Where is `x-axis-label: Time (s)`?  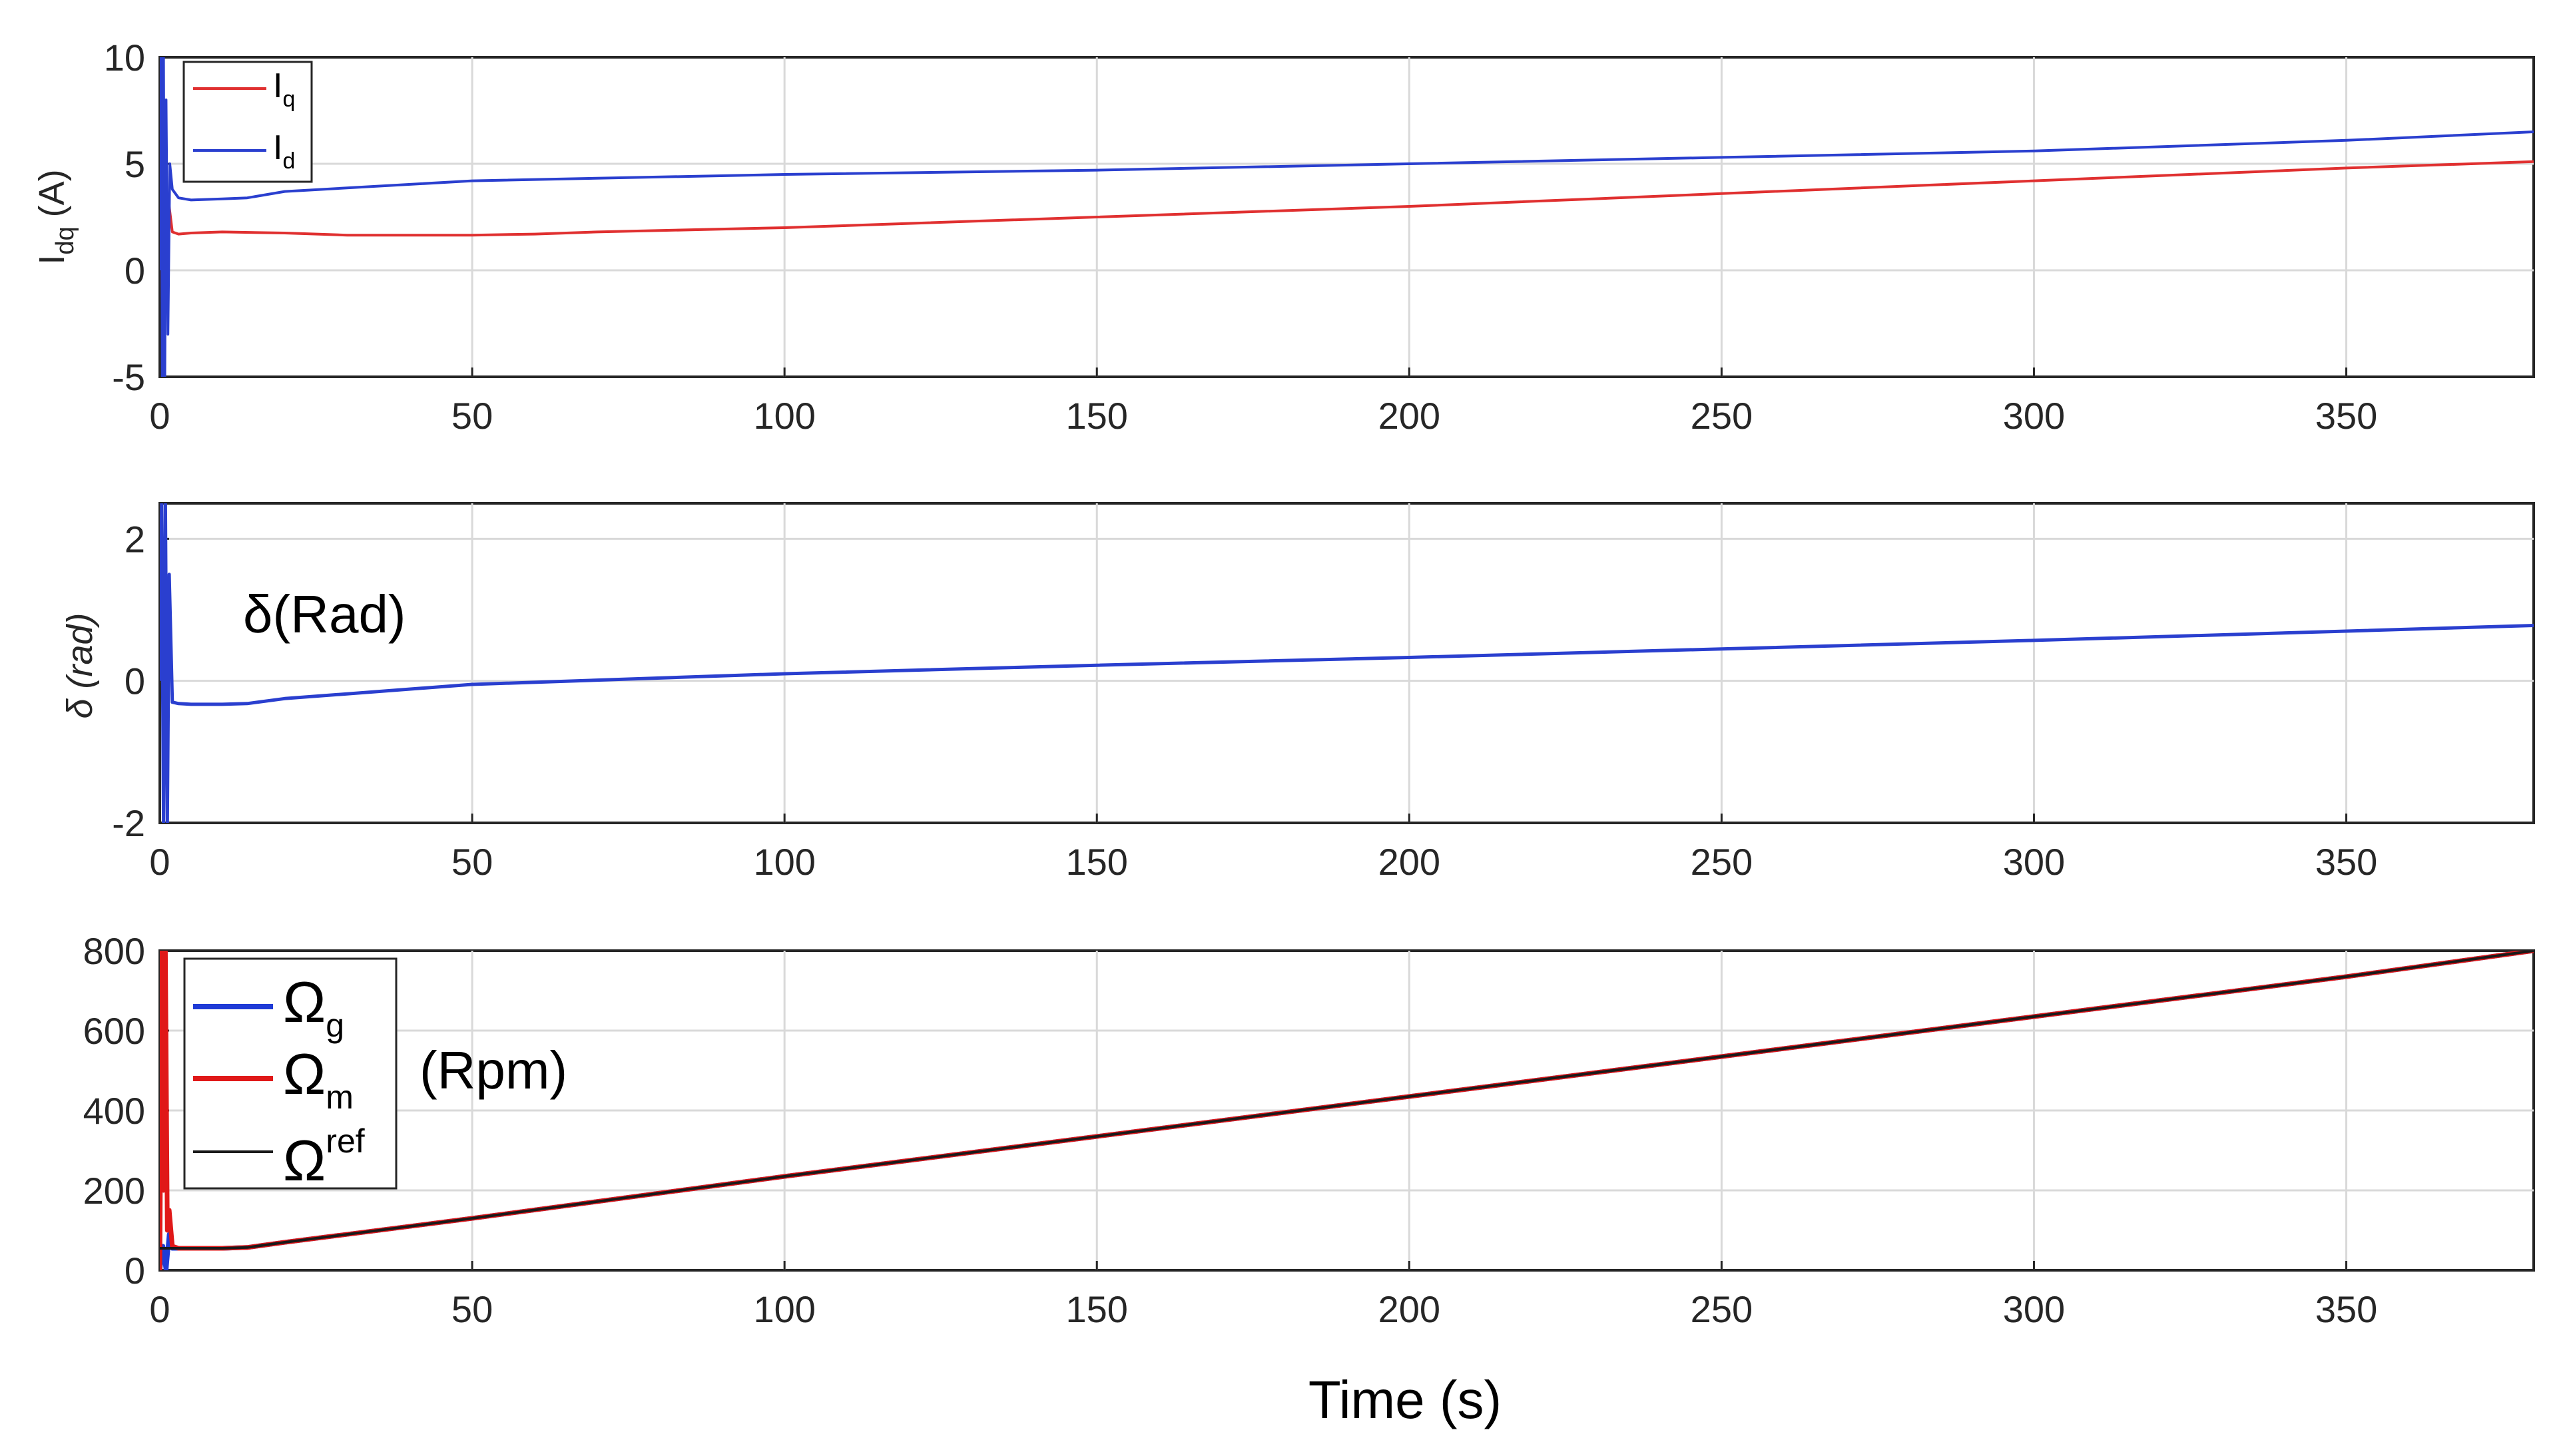
x-axis-label: Time (s) is located at coordinates (1405, 1399).